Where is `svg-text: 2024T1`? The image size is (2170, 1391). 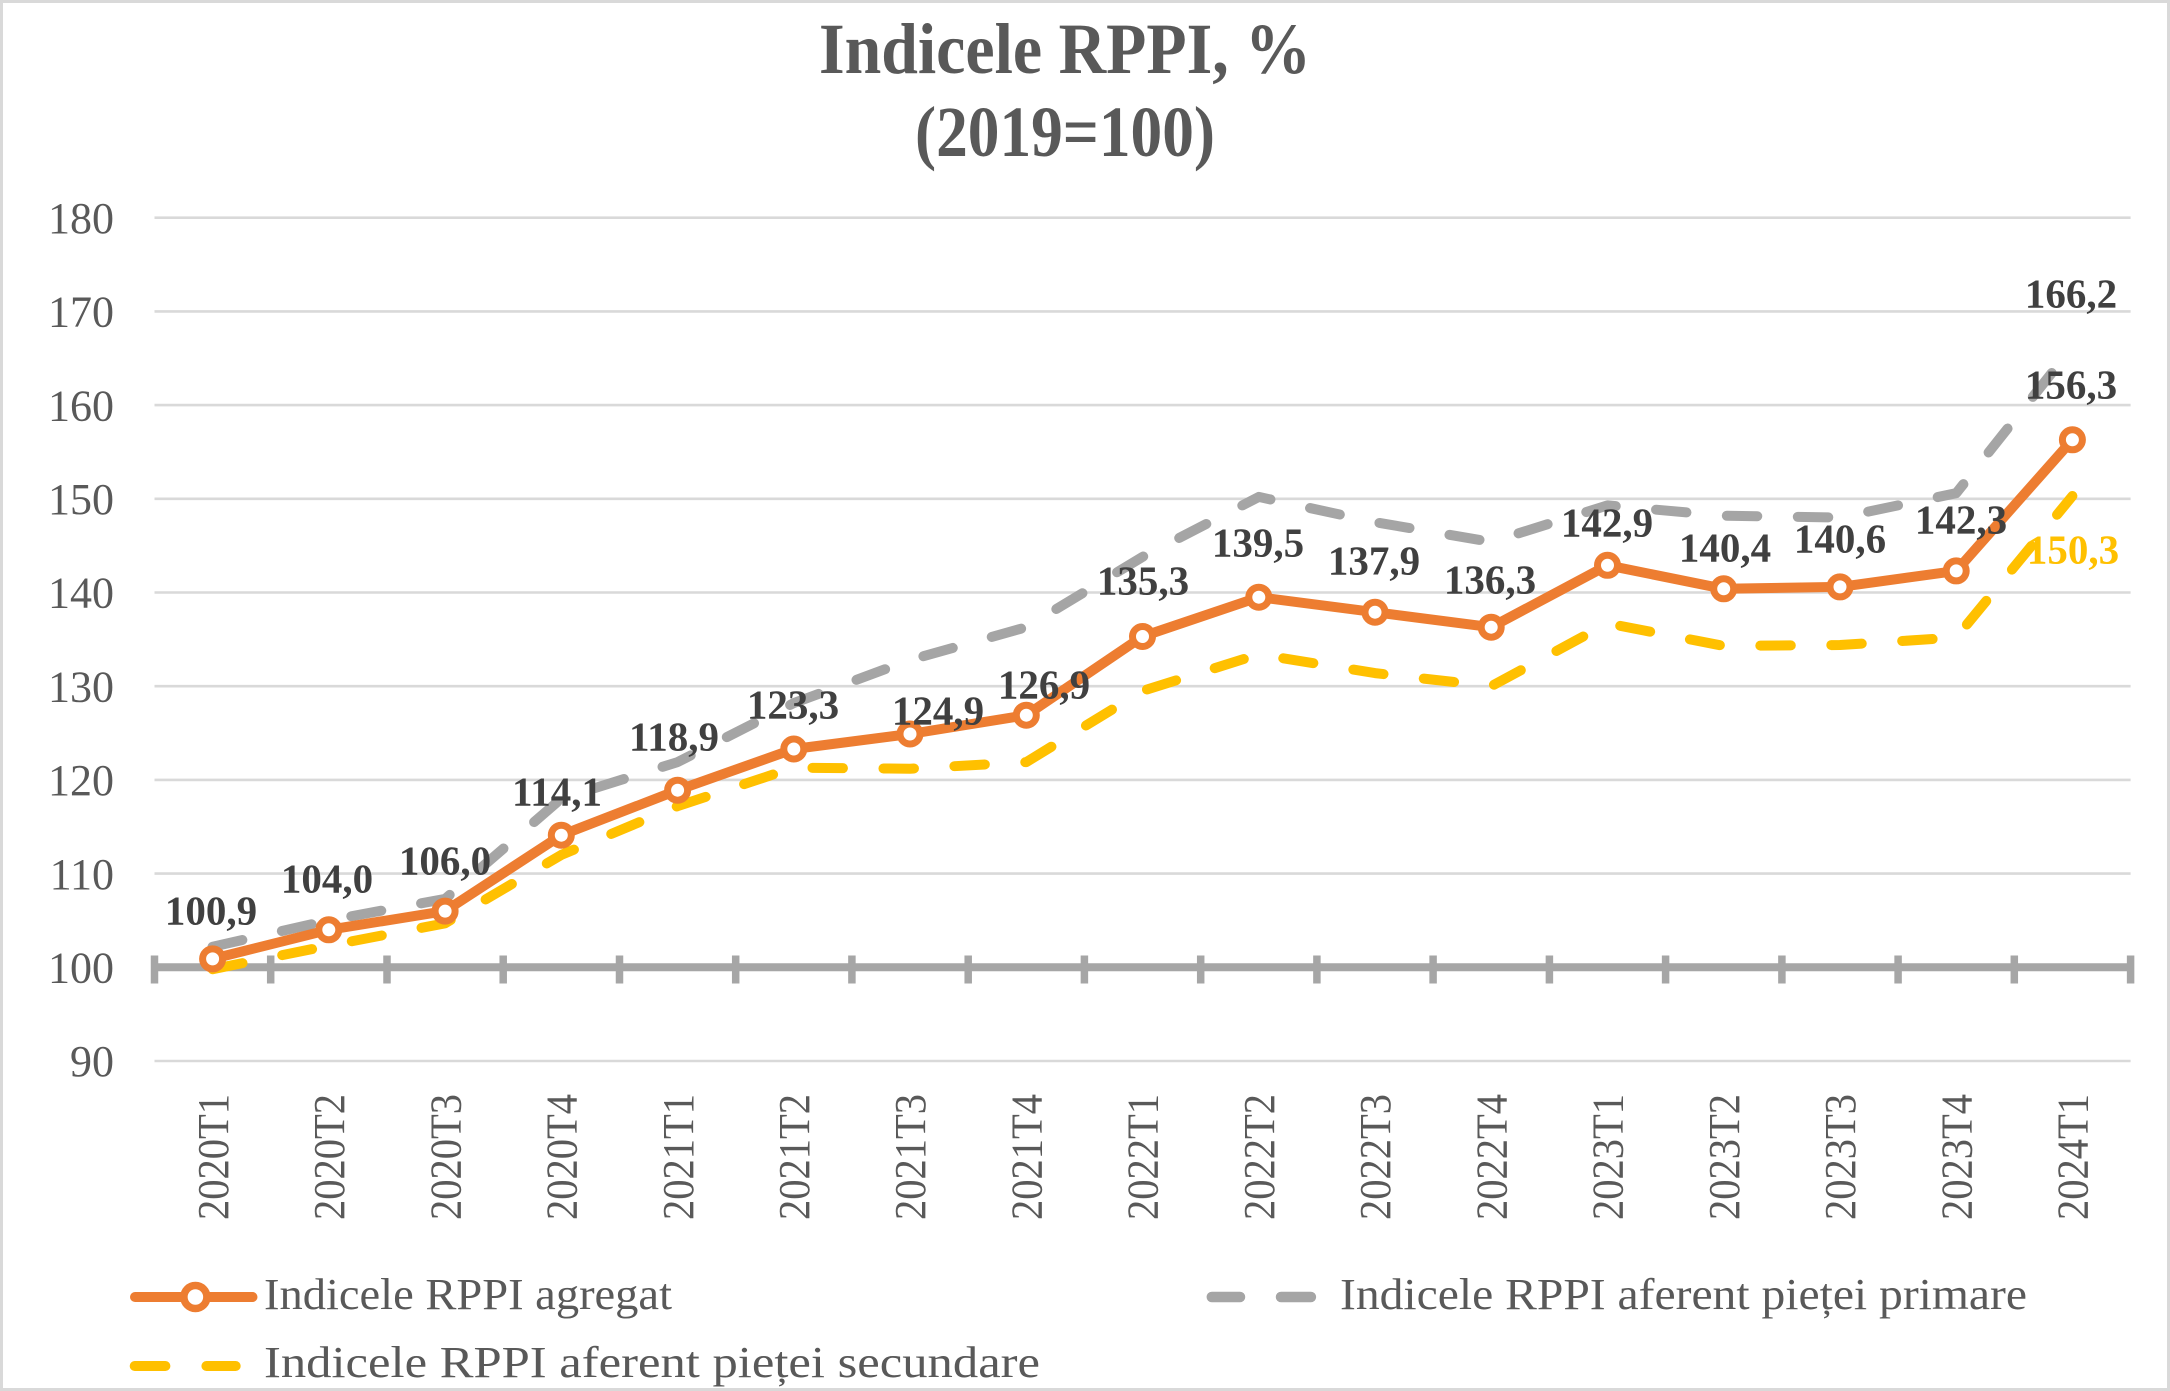 svg-text: 2024T1 is located at coordinates (2073, 1157).